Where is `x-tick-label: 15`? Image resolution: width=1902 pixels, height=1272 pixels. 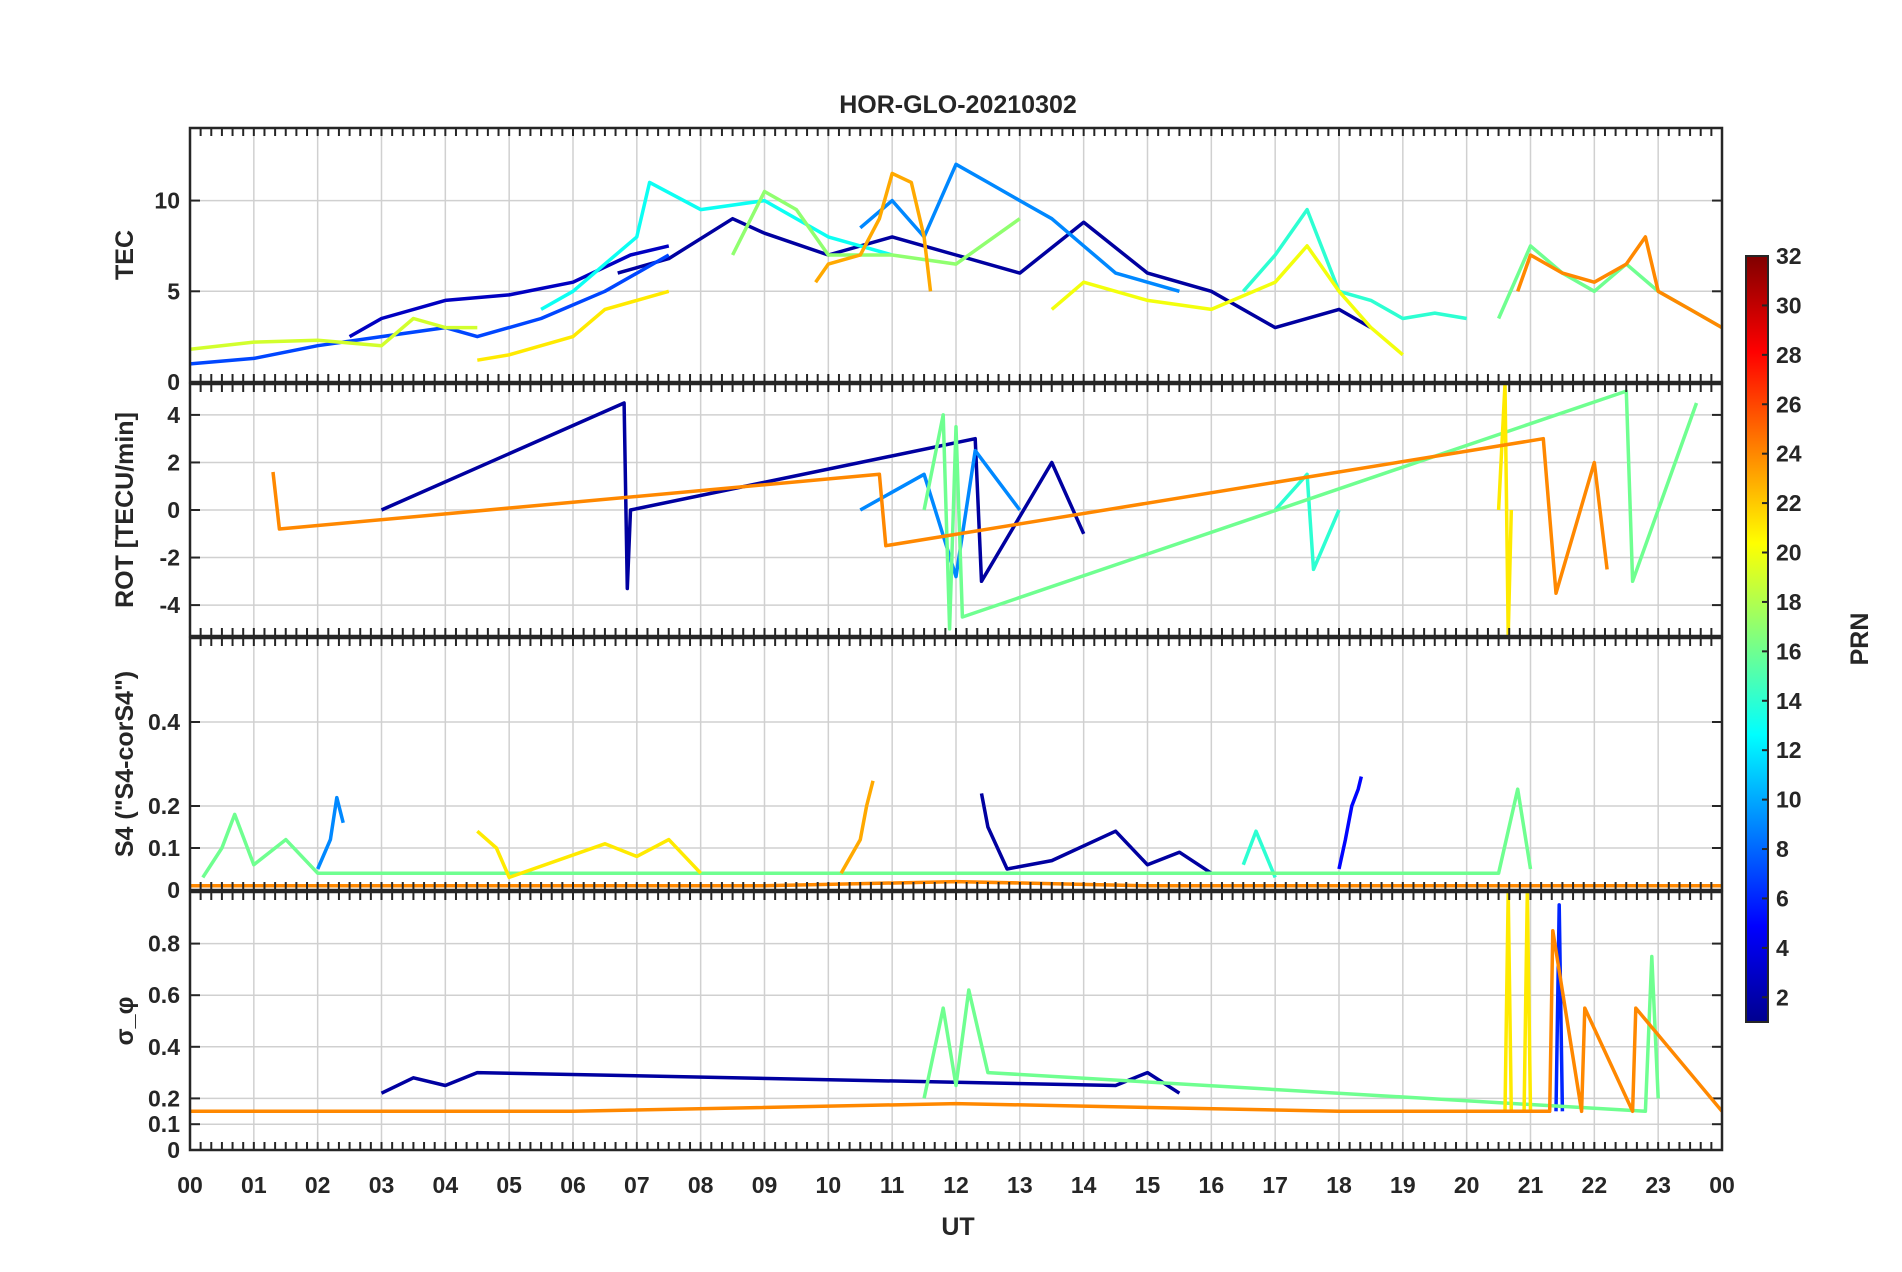
x-tick-label: 15 is located at coordinates (1148, 1185).